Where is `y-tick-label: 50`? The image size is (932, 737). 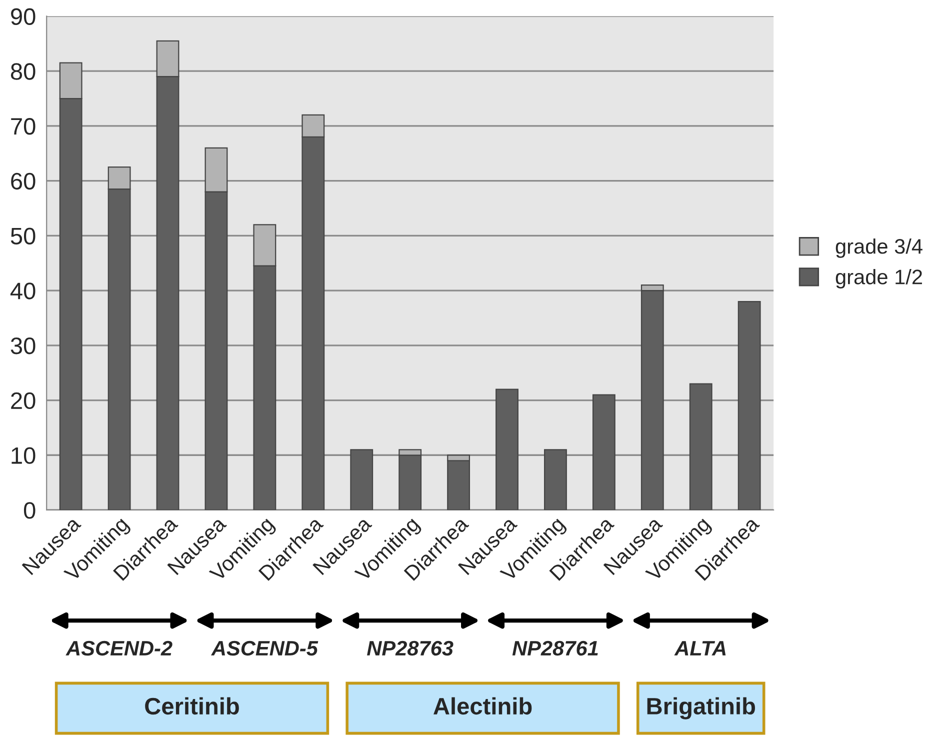 y-tick-label: 50 is located at coordinates (23, 236).